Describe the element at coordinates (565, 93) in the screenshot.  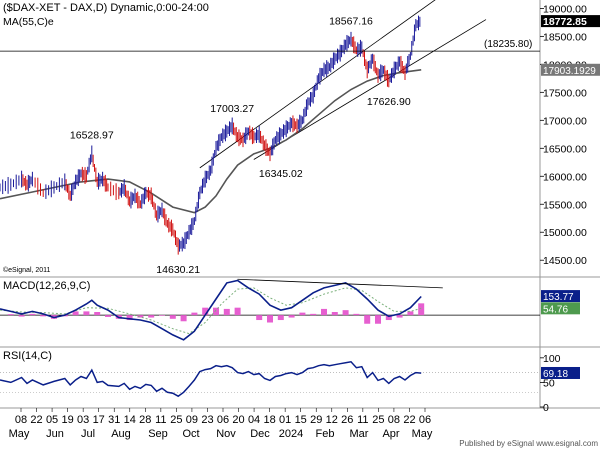
I see `price-tick-label: 17500.00` at that location.